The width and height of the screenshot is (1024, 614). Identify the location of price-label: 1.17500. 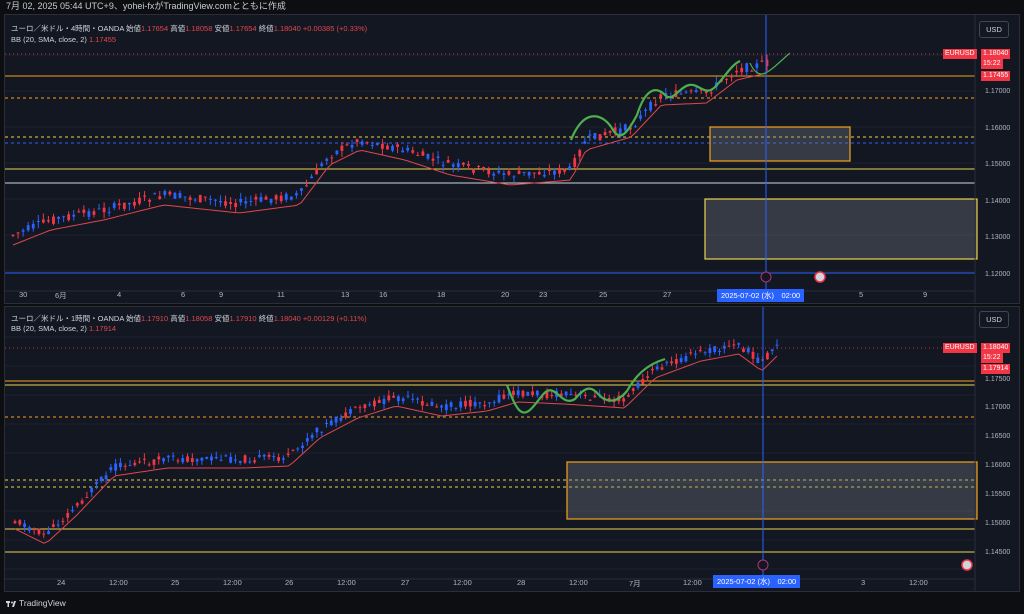
(998, 379).